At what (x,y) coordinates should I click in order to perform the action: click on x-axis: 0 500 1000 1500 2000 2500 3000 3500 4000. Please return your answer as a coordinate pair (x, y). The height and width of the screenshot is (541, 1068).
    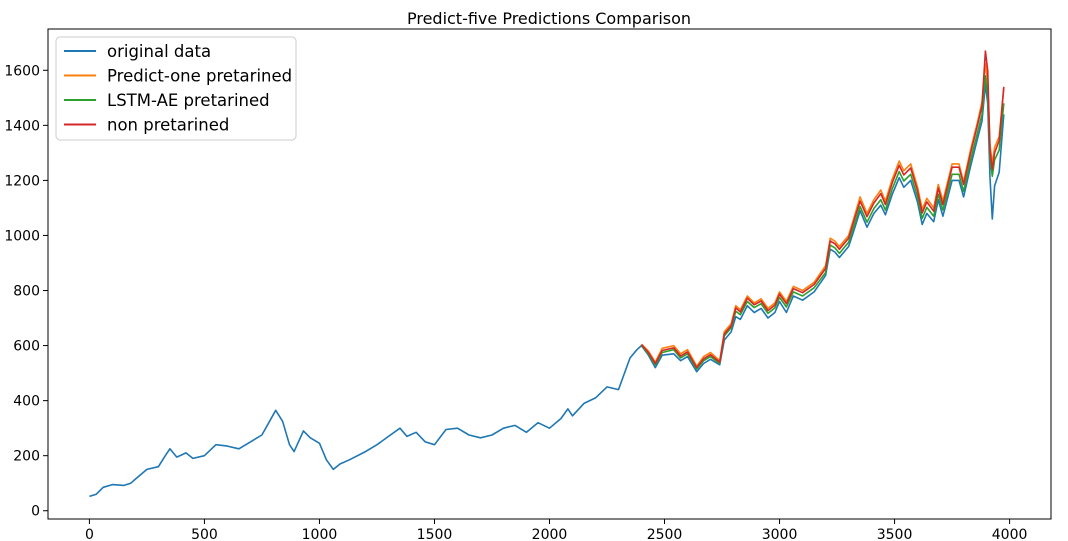
    Looking at the image, I should click on (556, 530).